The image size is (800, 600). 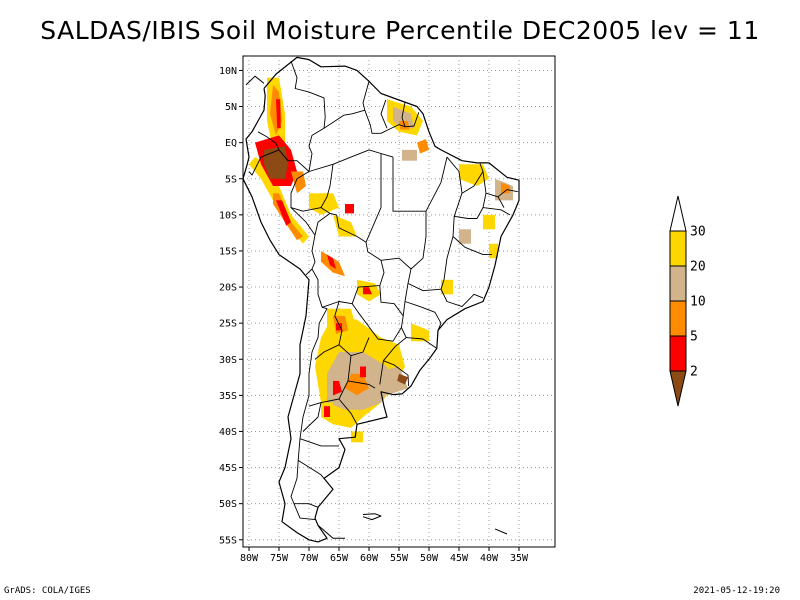 What do you see at coordinates (309, 558) in the screenshot?
I see `lon-tick-label: 70W` at bounding box center [309, 558].